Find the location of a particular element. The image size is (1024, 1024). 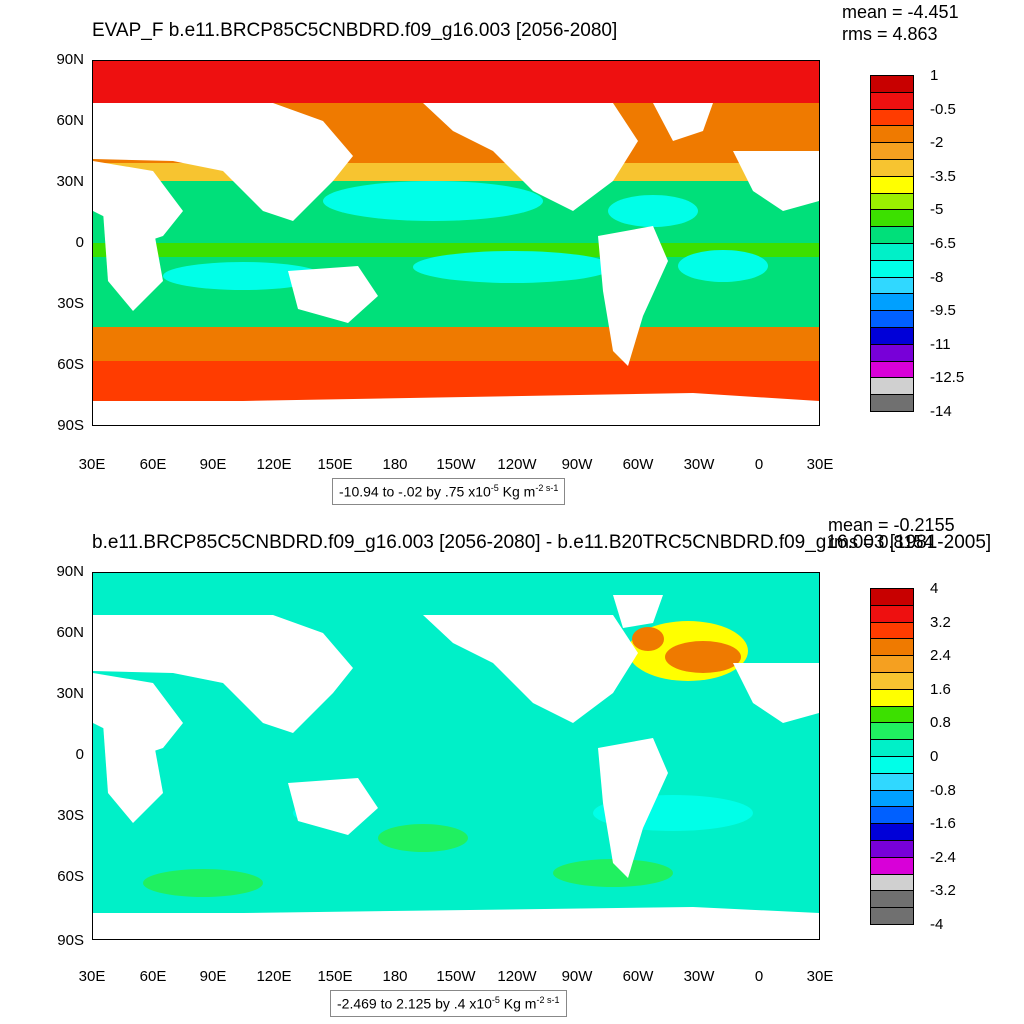

top-info-range: -10.94 to -.02 by .75 x10 is located at coordinates (415, 491).